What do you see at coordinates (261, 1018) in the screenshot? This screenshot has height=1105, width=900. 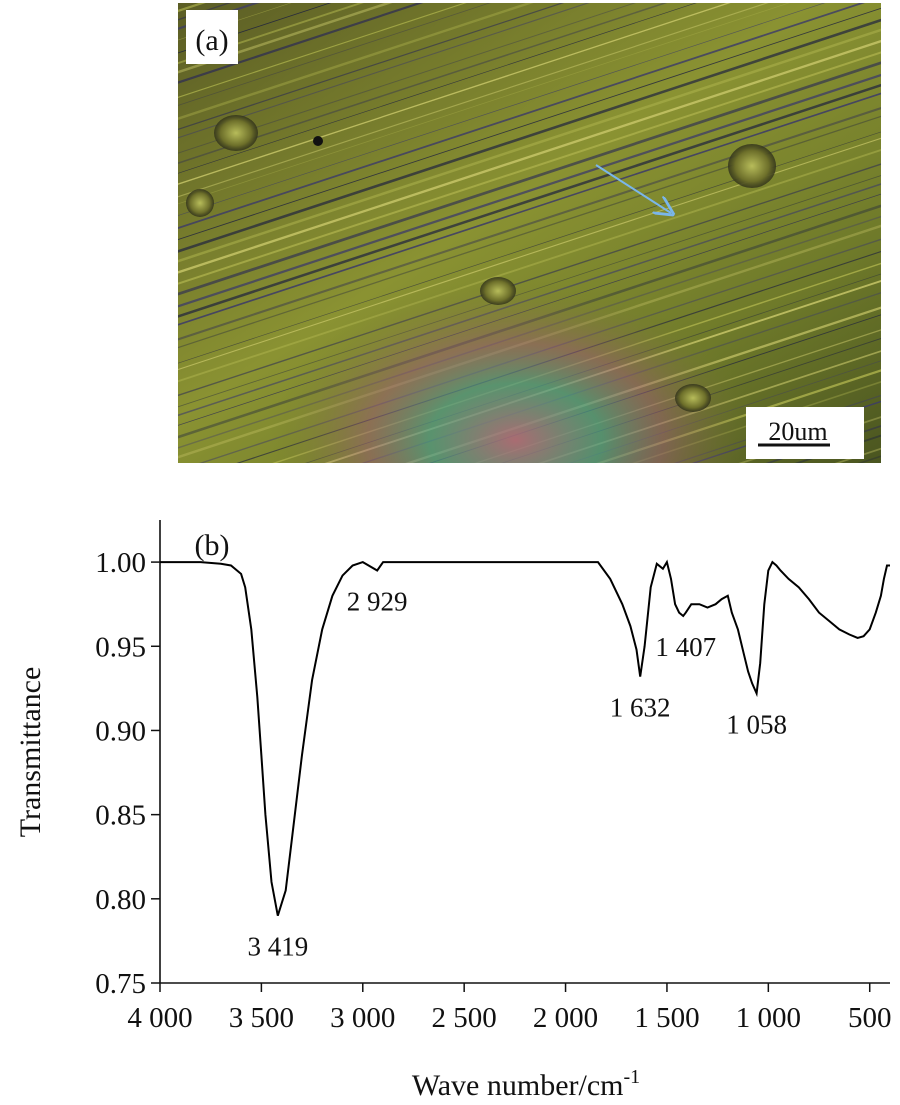 I see `x-tick-label: 3 500` at bounding box center [261, 1018].